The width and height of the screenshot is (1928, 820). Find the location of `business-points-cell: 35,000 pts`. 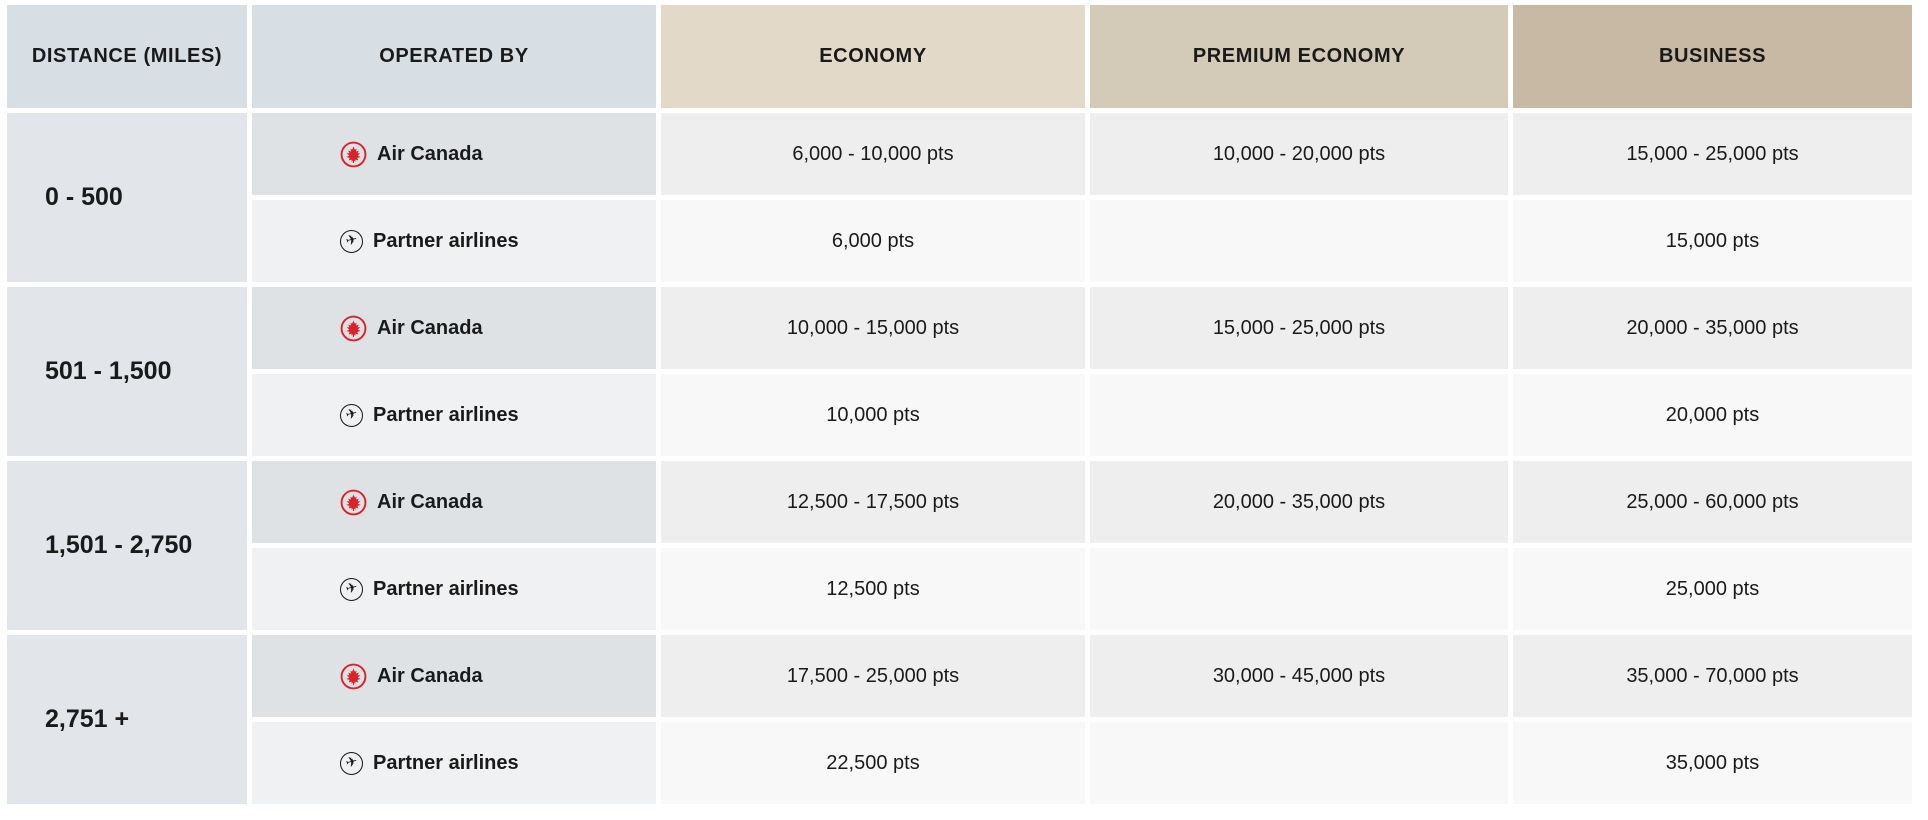

business-points-cell: 35,000 pts is located at coordinates (1712, 763).